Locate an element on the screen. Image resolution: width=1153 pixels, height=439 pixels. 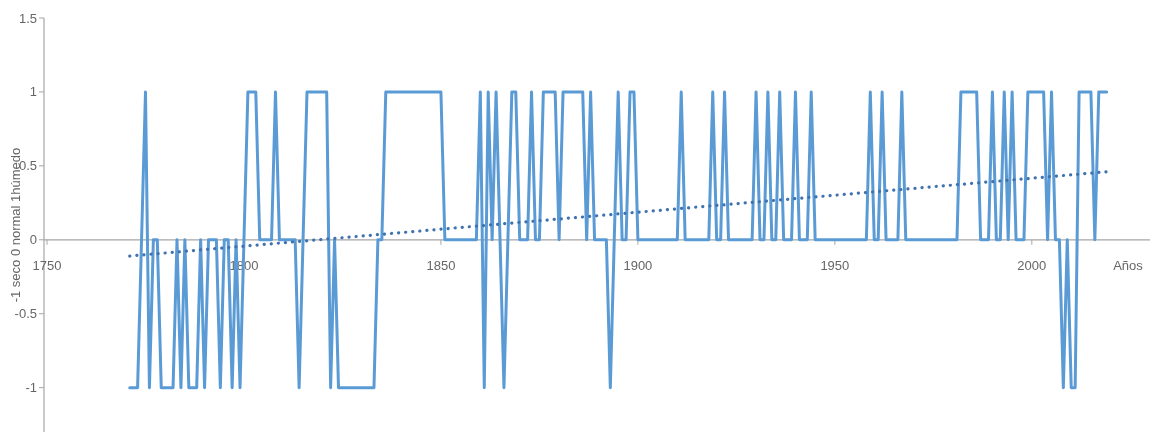
y-tick-label: 1.5 is located at coordinates (27, 18).